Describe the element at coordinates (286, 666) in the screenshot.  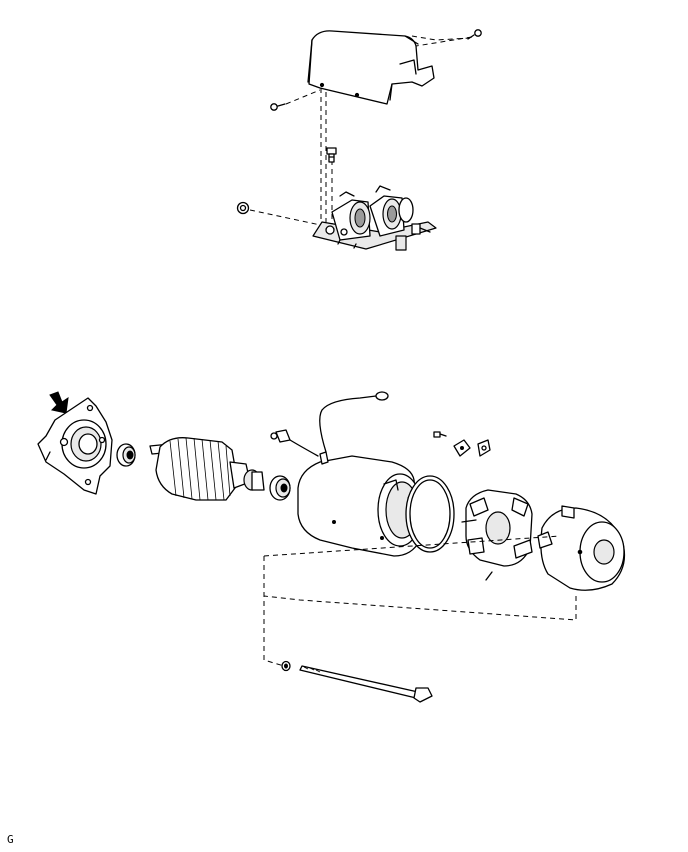
I see `through-bolt-washer` at that location.